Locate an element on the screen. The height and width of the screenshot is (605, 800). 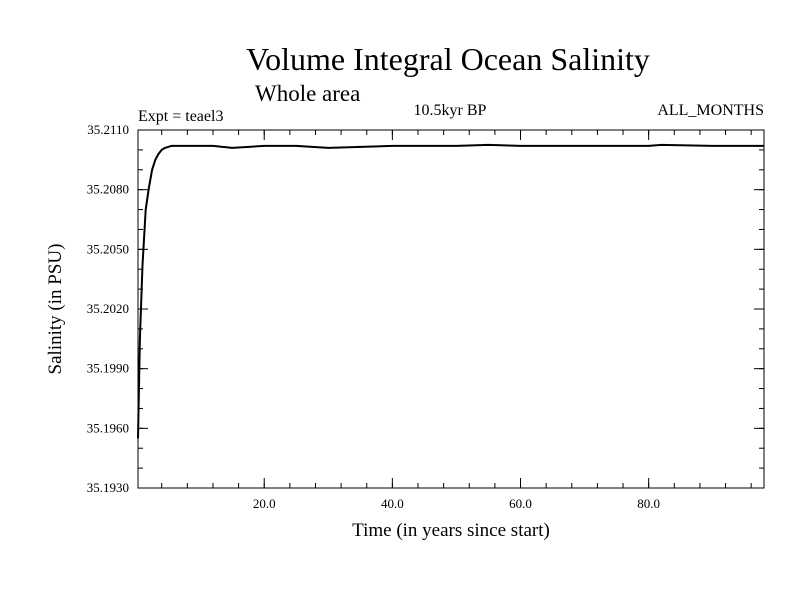
y-tick-label: 35.2020 is located at coordinates (108, 308).